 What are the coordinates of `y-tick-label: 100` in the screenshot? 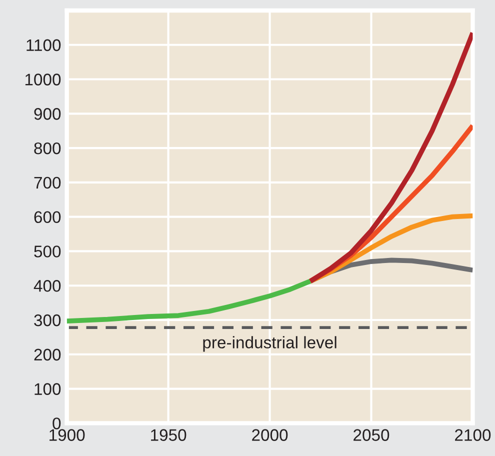 It's located at (47, 389).